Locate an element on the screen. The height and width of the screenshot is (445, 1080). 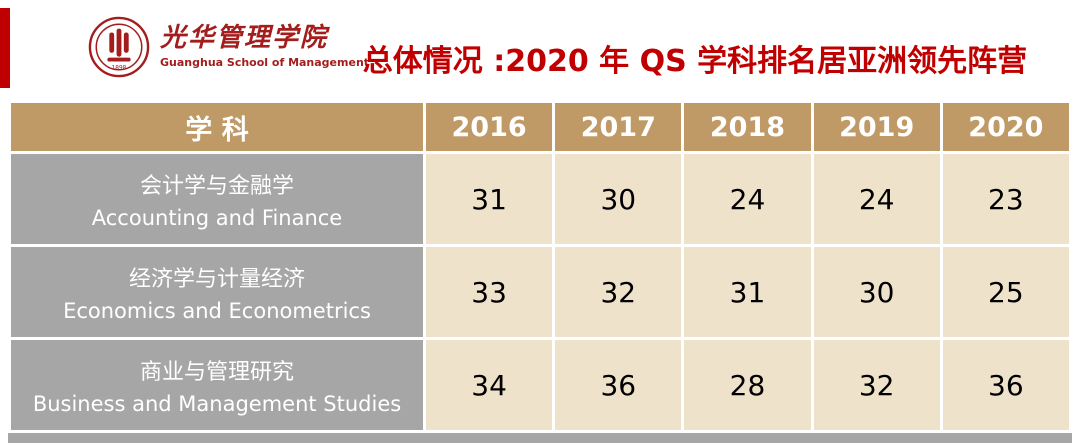
subject-name-cn: 经济学与计量经济 is located at coordinates (216, 279).